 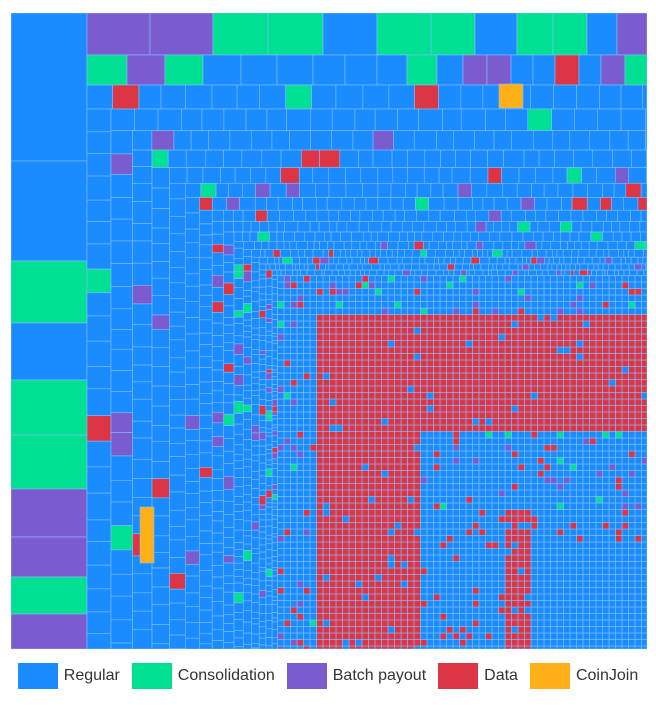 I want to click on tile-coinjoin, so click(x=147, y=535).